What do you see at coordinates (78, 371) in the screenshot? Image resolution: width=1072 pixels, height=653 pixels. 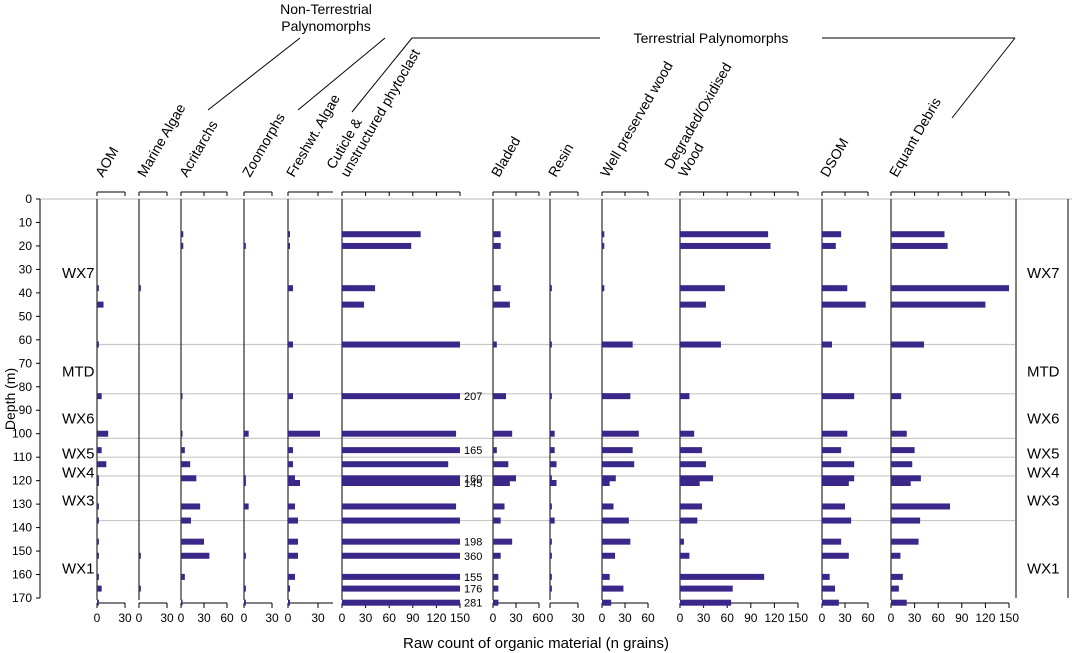 I see `zone-label-left: MTD` at bounding box center [78, 371].